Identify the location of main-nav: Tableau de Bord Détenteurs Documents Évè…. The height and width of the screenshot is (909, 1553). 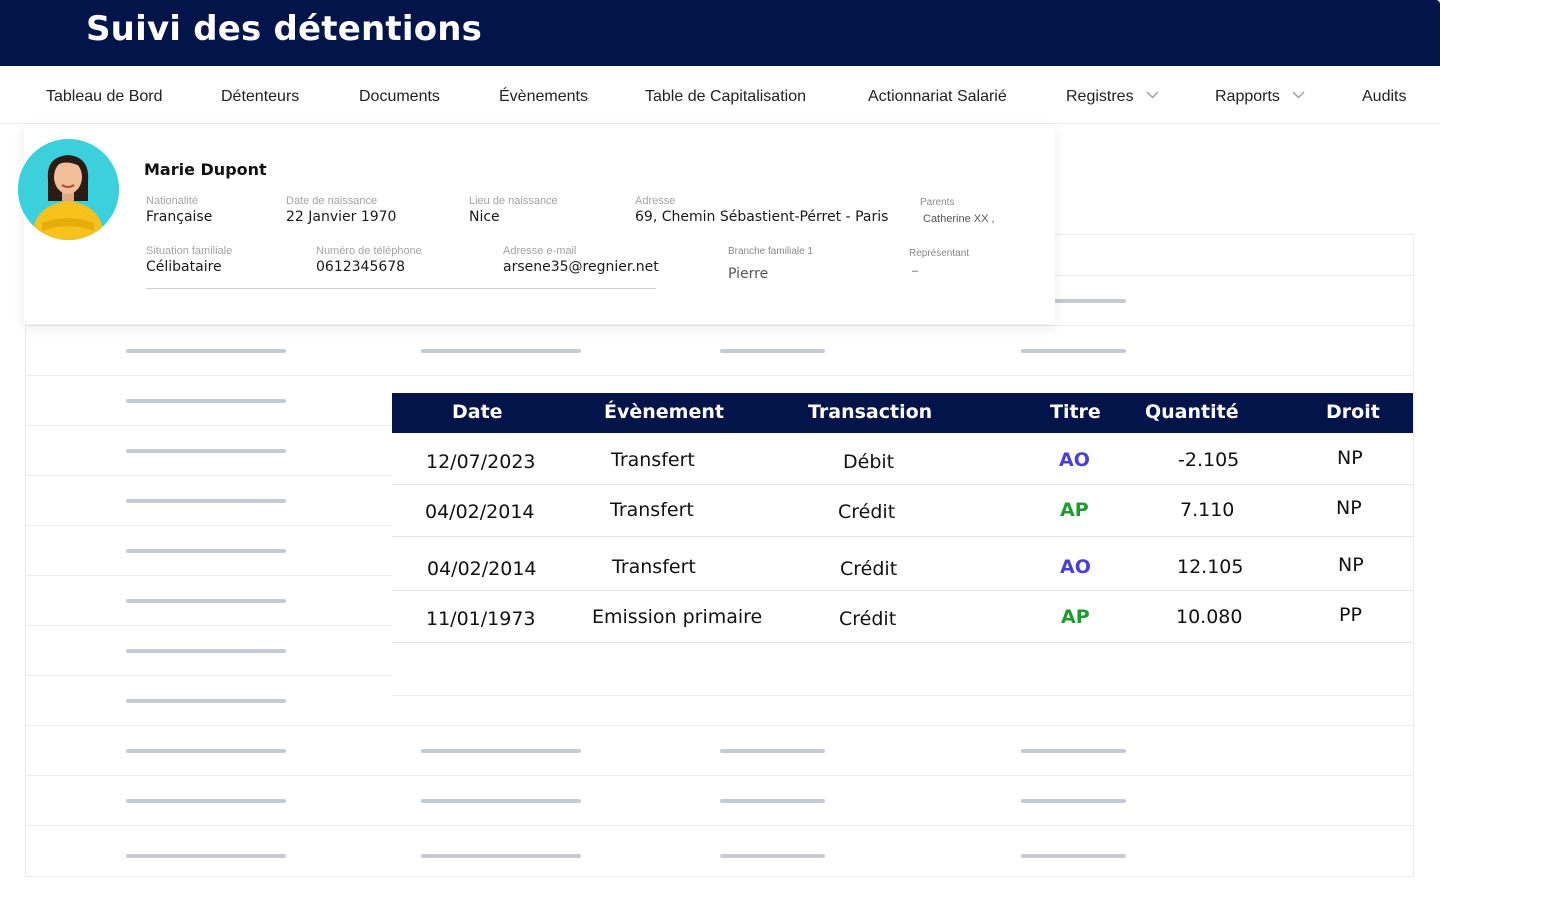
(720, 95).